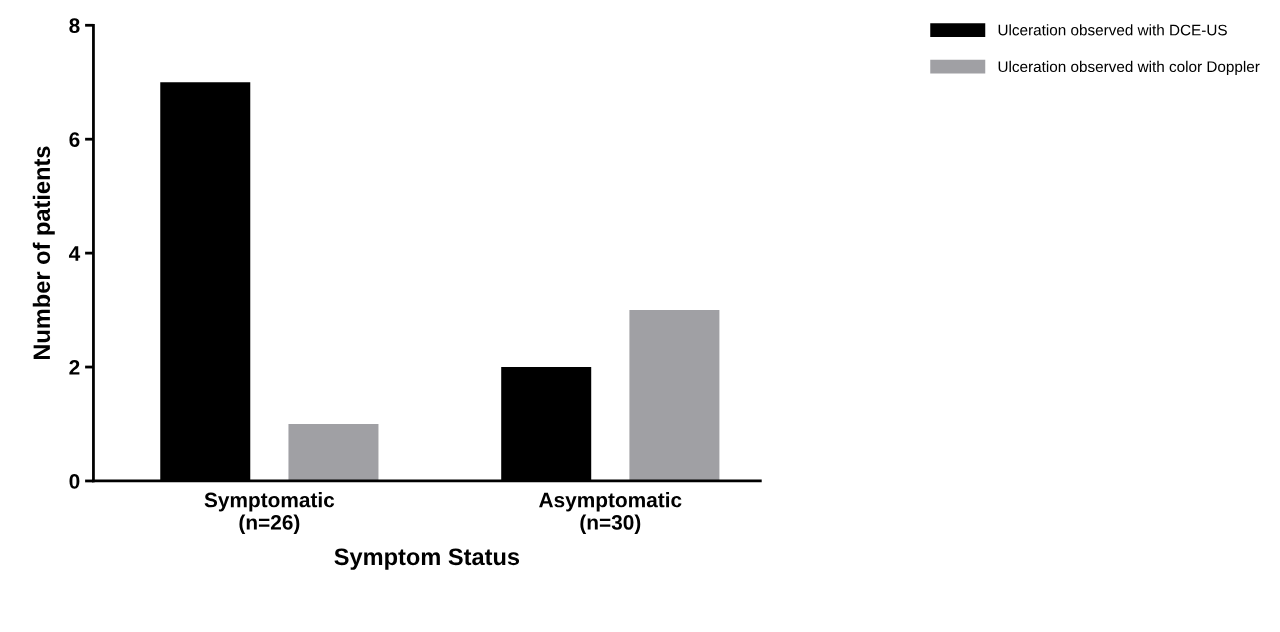 The height and width of the screenshot is (632, 1280). I want to click on x-axis-title: Symptom Status, so click(427, 559).